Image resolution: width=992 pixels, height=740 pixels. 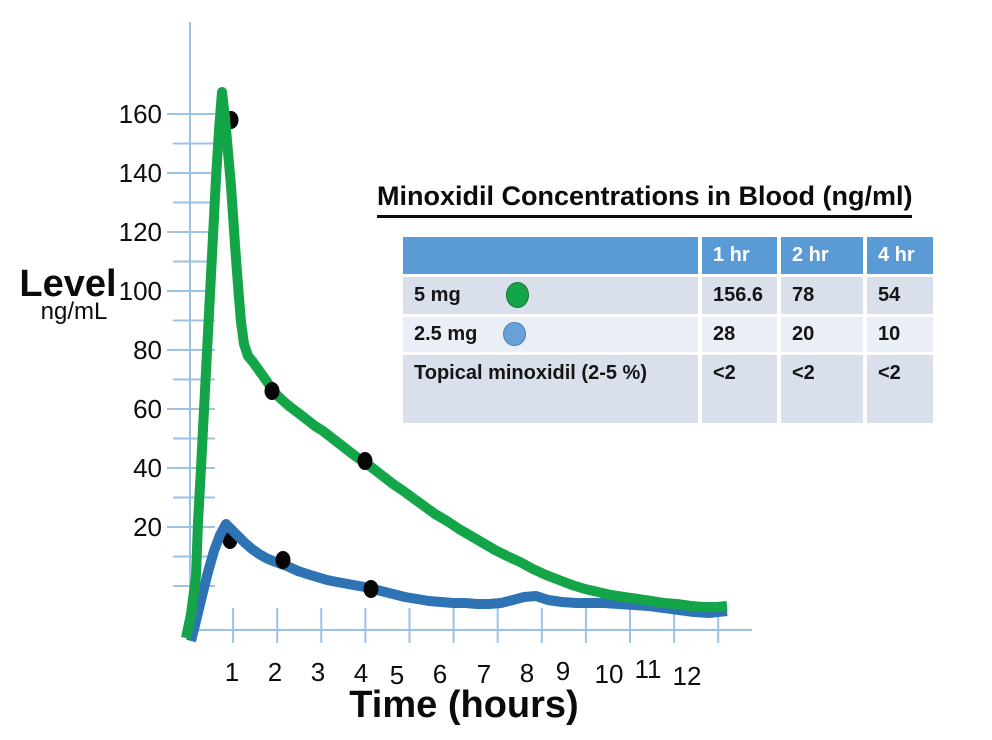 What do you see at coordinates (687, 676) in the screenshot?
I see `svg-text: 12` at bounding box center [687, 676].